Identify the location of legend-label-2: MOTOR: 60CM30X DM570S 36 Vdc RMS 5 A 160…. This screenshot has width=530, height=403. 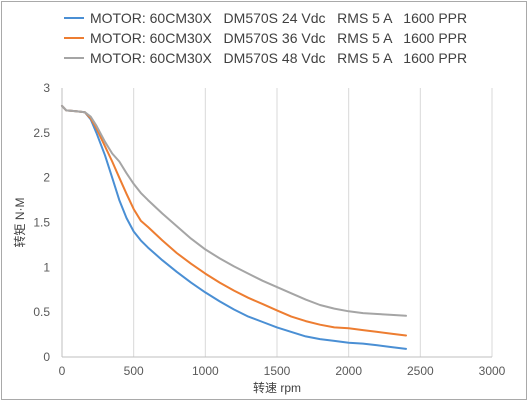
(278, 38).